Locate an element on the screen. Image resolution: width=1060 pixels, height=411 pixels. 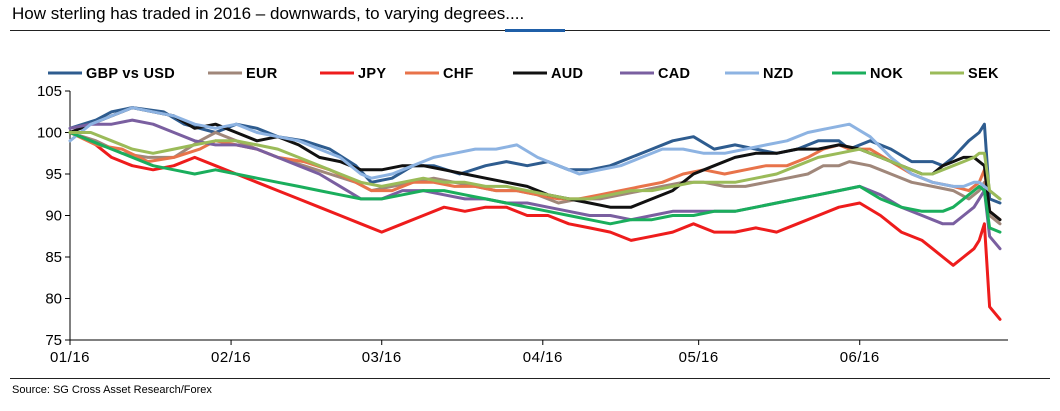
x-tick-label: 02/16 is located at coordinates (231, 357).